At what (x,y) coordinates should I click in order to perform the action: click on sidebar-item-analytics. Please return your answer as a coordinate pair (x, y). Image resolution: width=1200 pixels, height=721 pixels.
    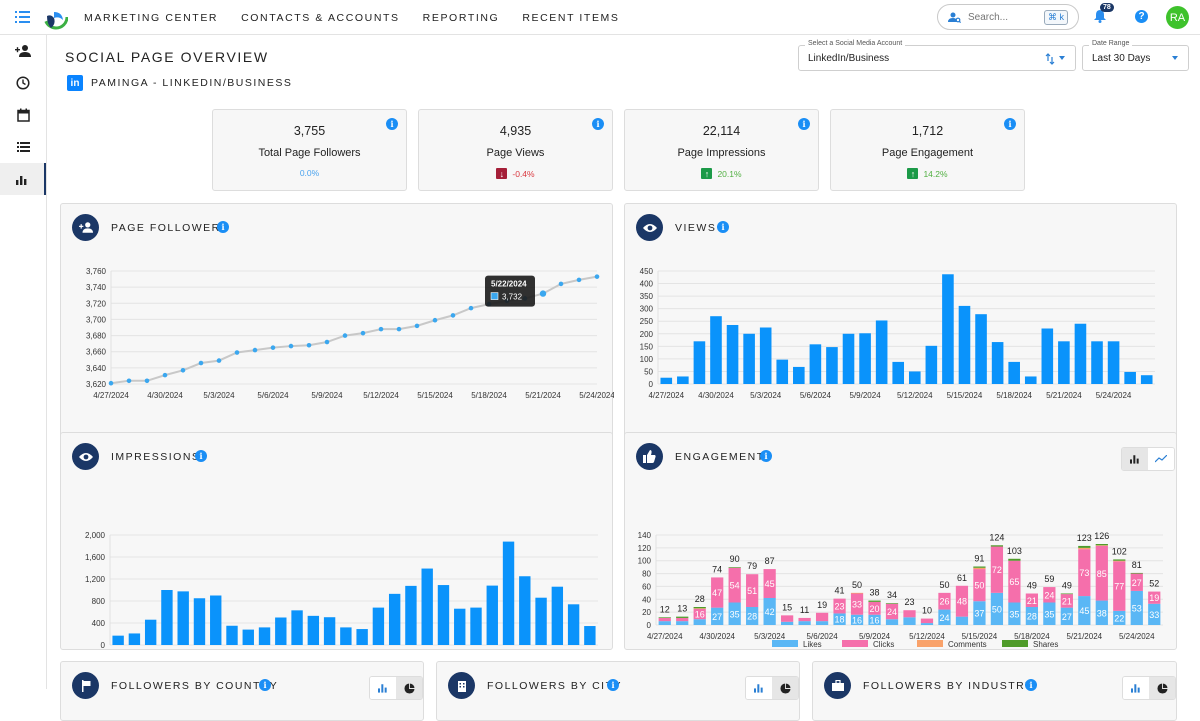
    Looking at the image, I should click on (23, 179).